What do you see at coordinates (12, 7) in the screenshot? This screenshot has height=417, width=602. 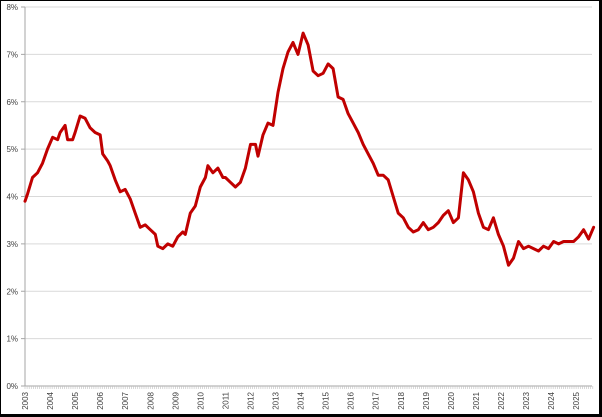 I see `y-tick-label: 8%` at bounding box center [12, 7].